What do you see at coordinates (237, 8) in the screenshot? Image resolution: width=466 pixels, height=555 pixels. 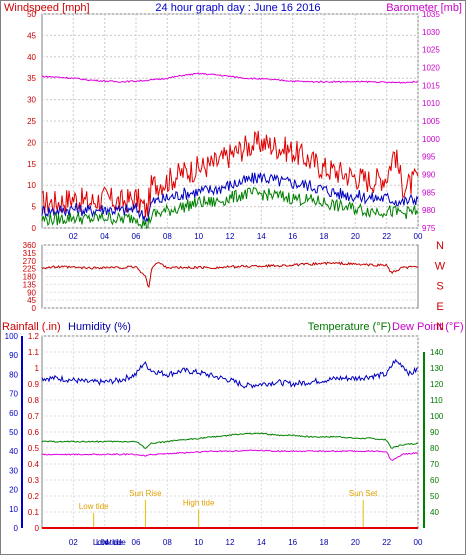 I see `chart-title: 24 hour graph day : June 16 2016` at bounding box center [237, 8].